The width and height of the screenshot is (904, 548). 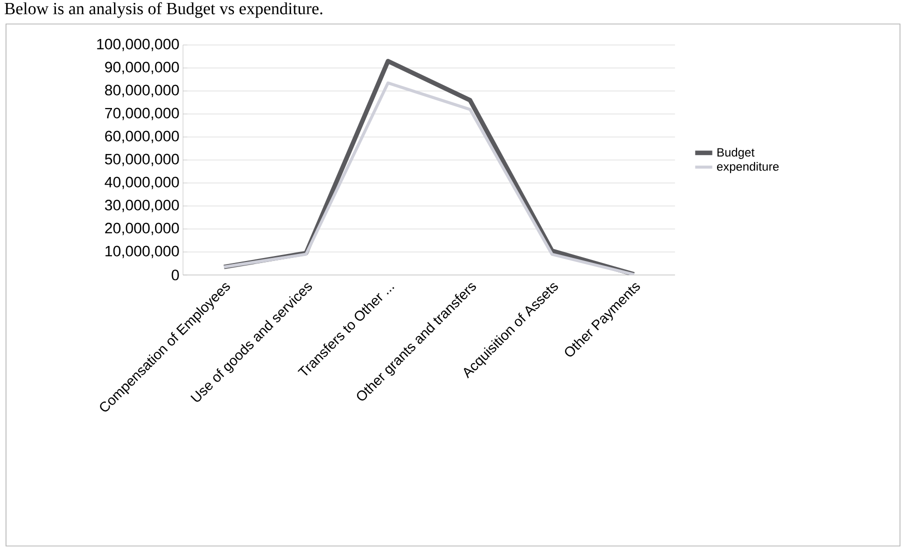 What do you see at coordinates (748, 168) in the screenshot?
I see `legend-label: expenditure` at bounding box center [748, 168].